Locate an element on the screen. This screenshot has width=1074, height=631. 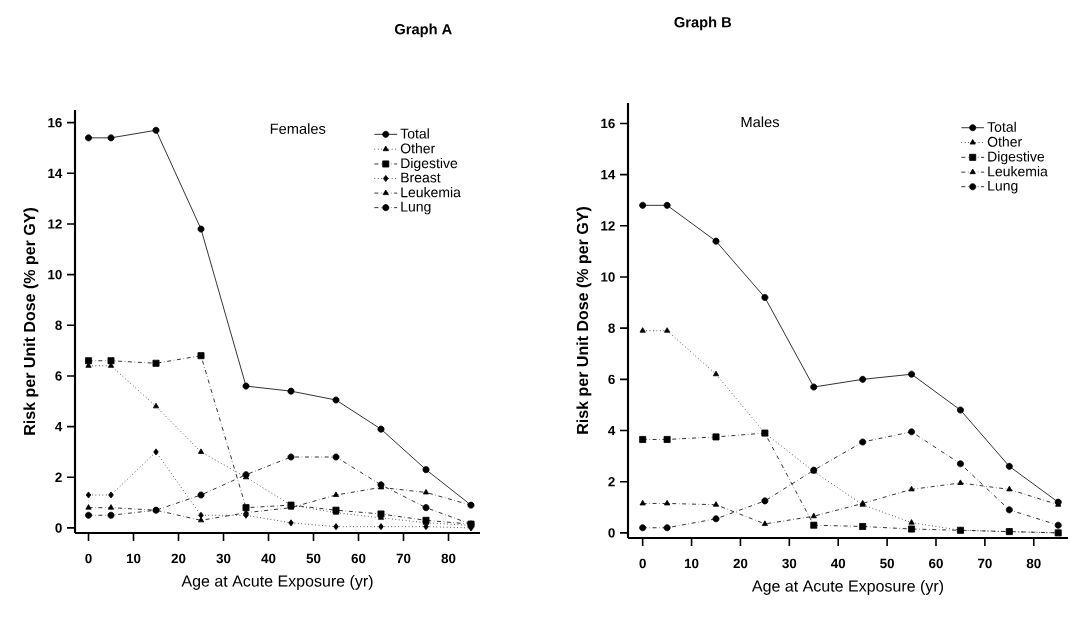
legend-label: Breast is located at coordinates (421, 177).